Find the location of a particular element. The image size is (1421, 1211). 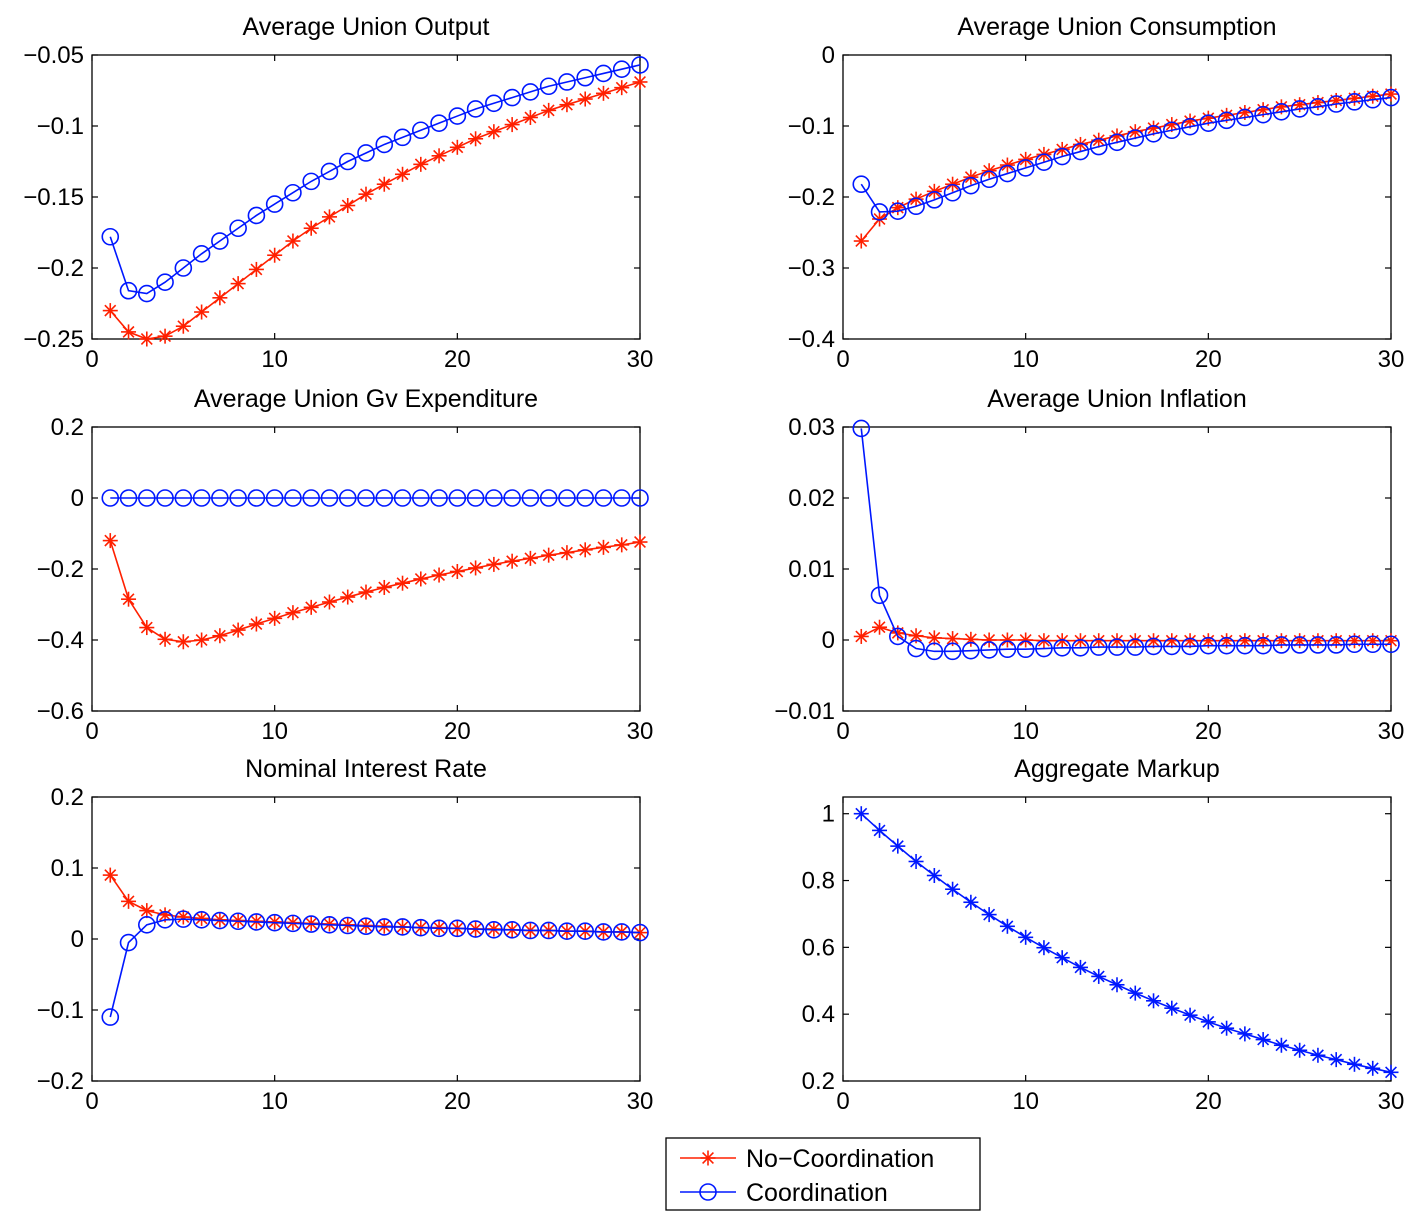

y-tick-label: 0.2 is located at coordinates (67, 797).